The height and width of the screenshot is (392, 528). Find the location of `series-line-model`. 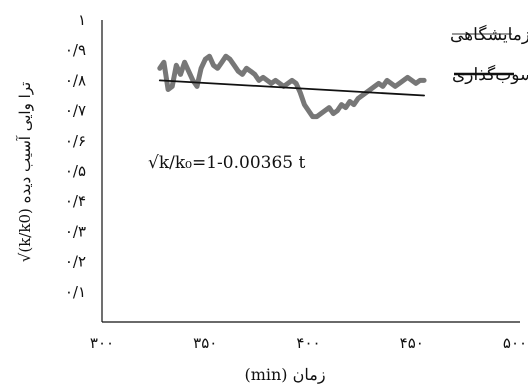

series-line-model is located at coordinates (292, 88).